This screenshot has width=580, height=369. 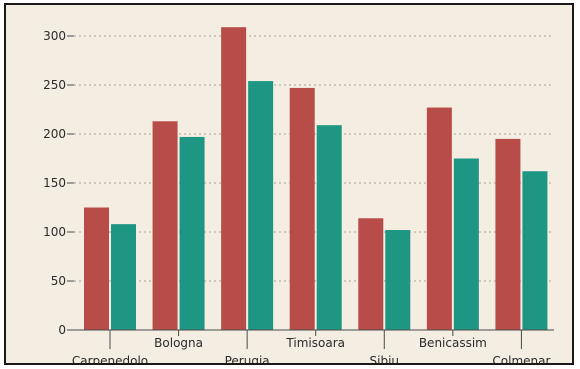 What do you see at coordinates (508, 234) in the screenshot?
I see `bar-colmenar-s1` at bounding box center [508, 234].